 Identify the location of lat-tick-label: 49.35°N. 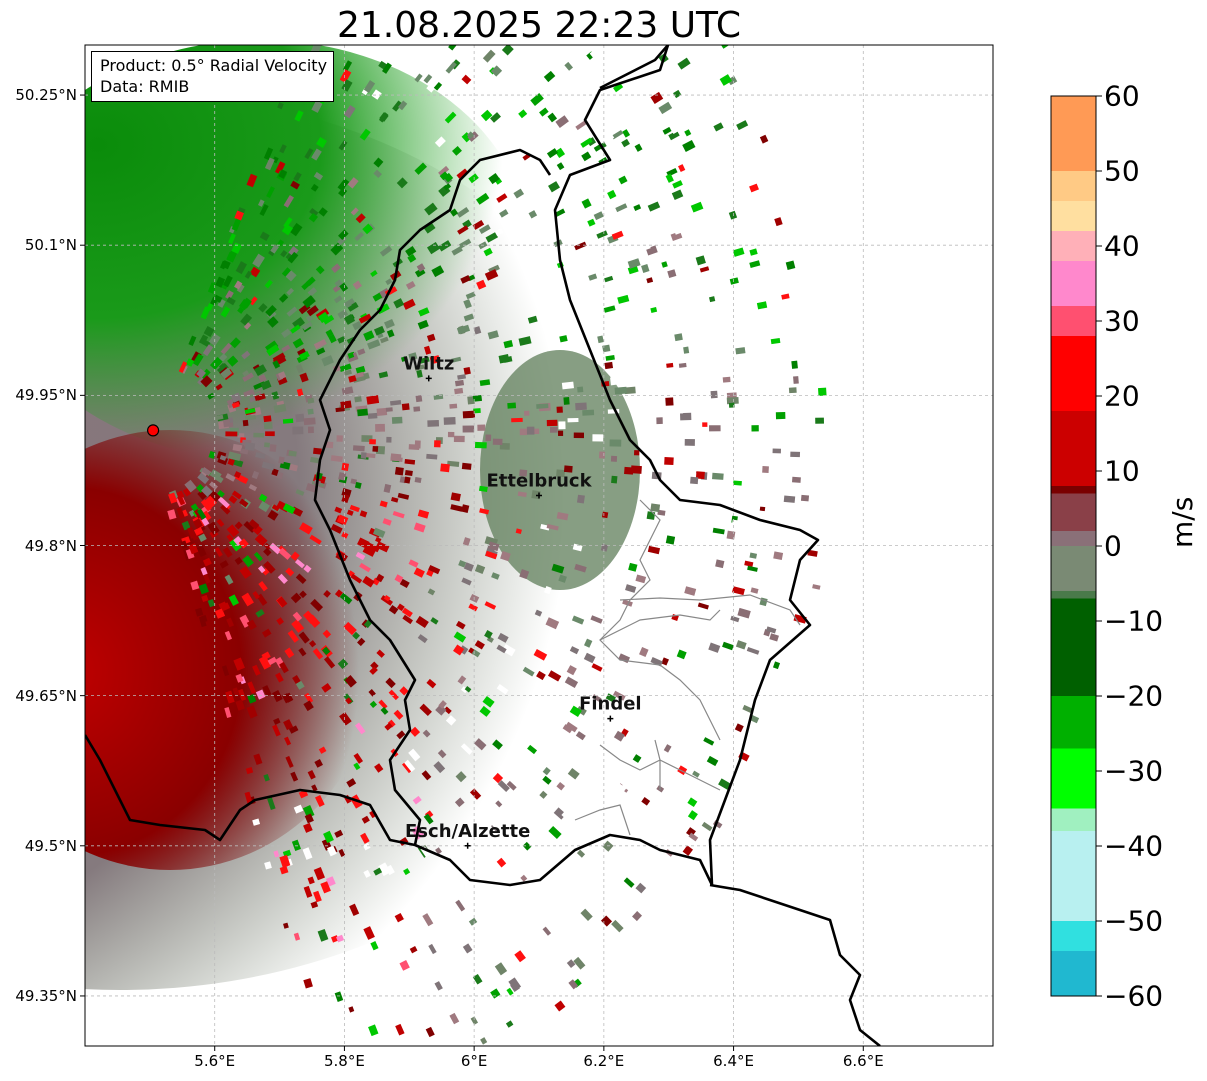
(46, 995).